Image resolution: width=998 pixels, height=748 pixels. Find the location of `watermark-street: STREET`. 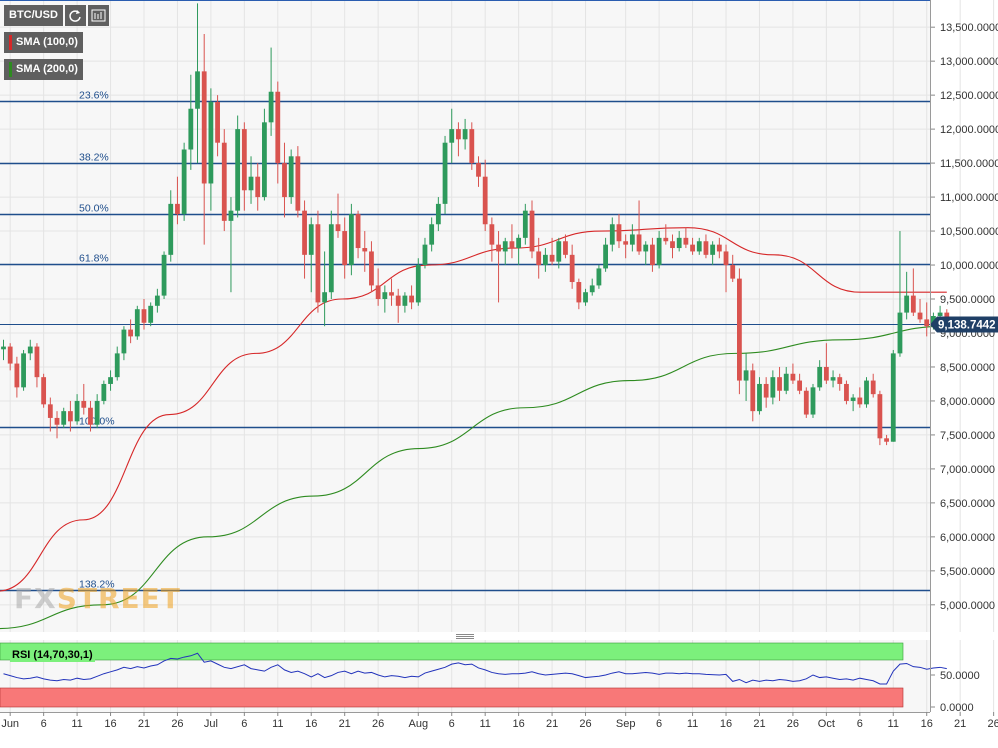

watermark-street: STREET is located at coordinates (118, 598).